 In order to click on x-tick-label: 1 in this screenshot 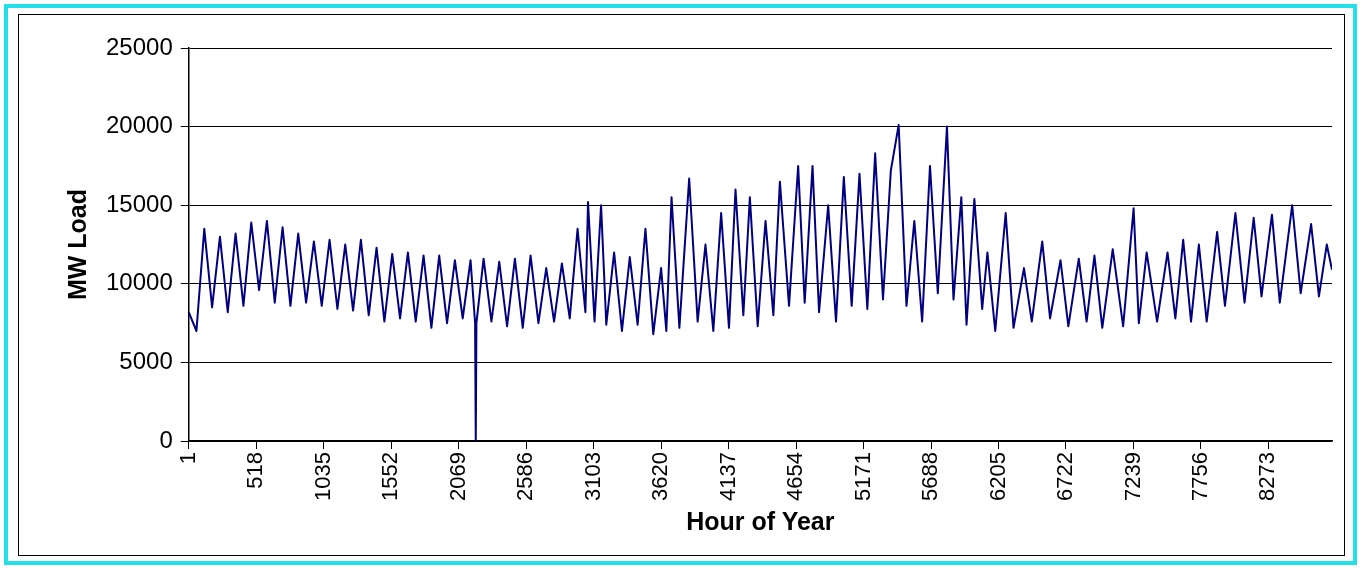, I will do `click(187, 458)`.